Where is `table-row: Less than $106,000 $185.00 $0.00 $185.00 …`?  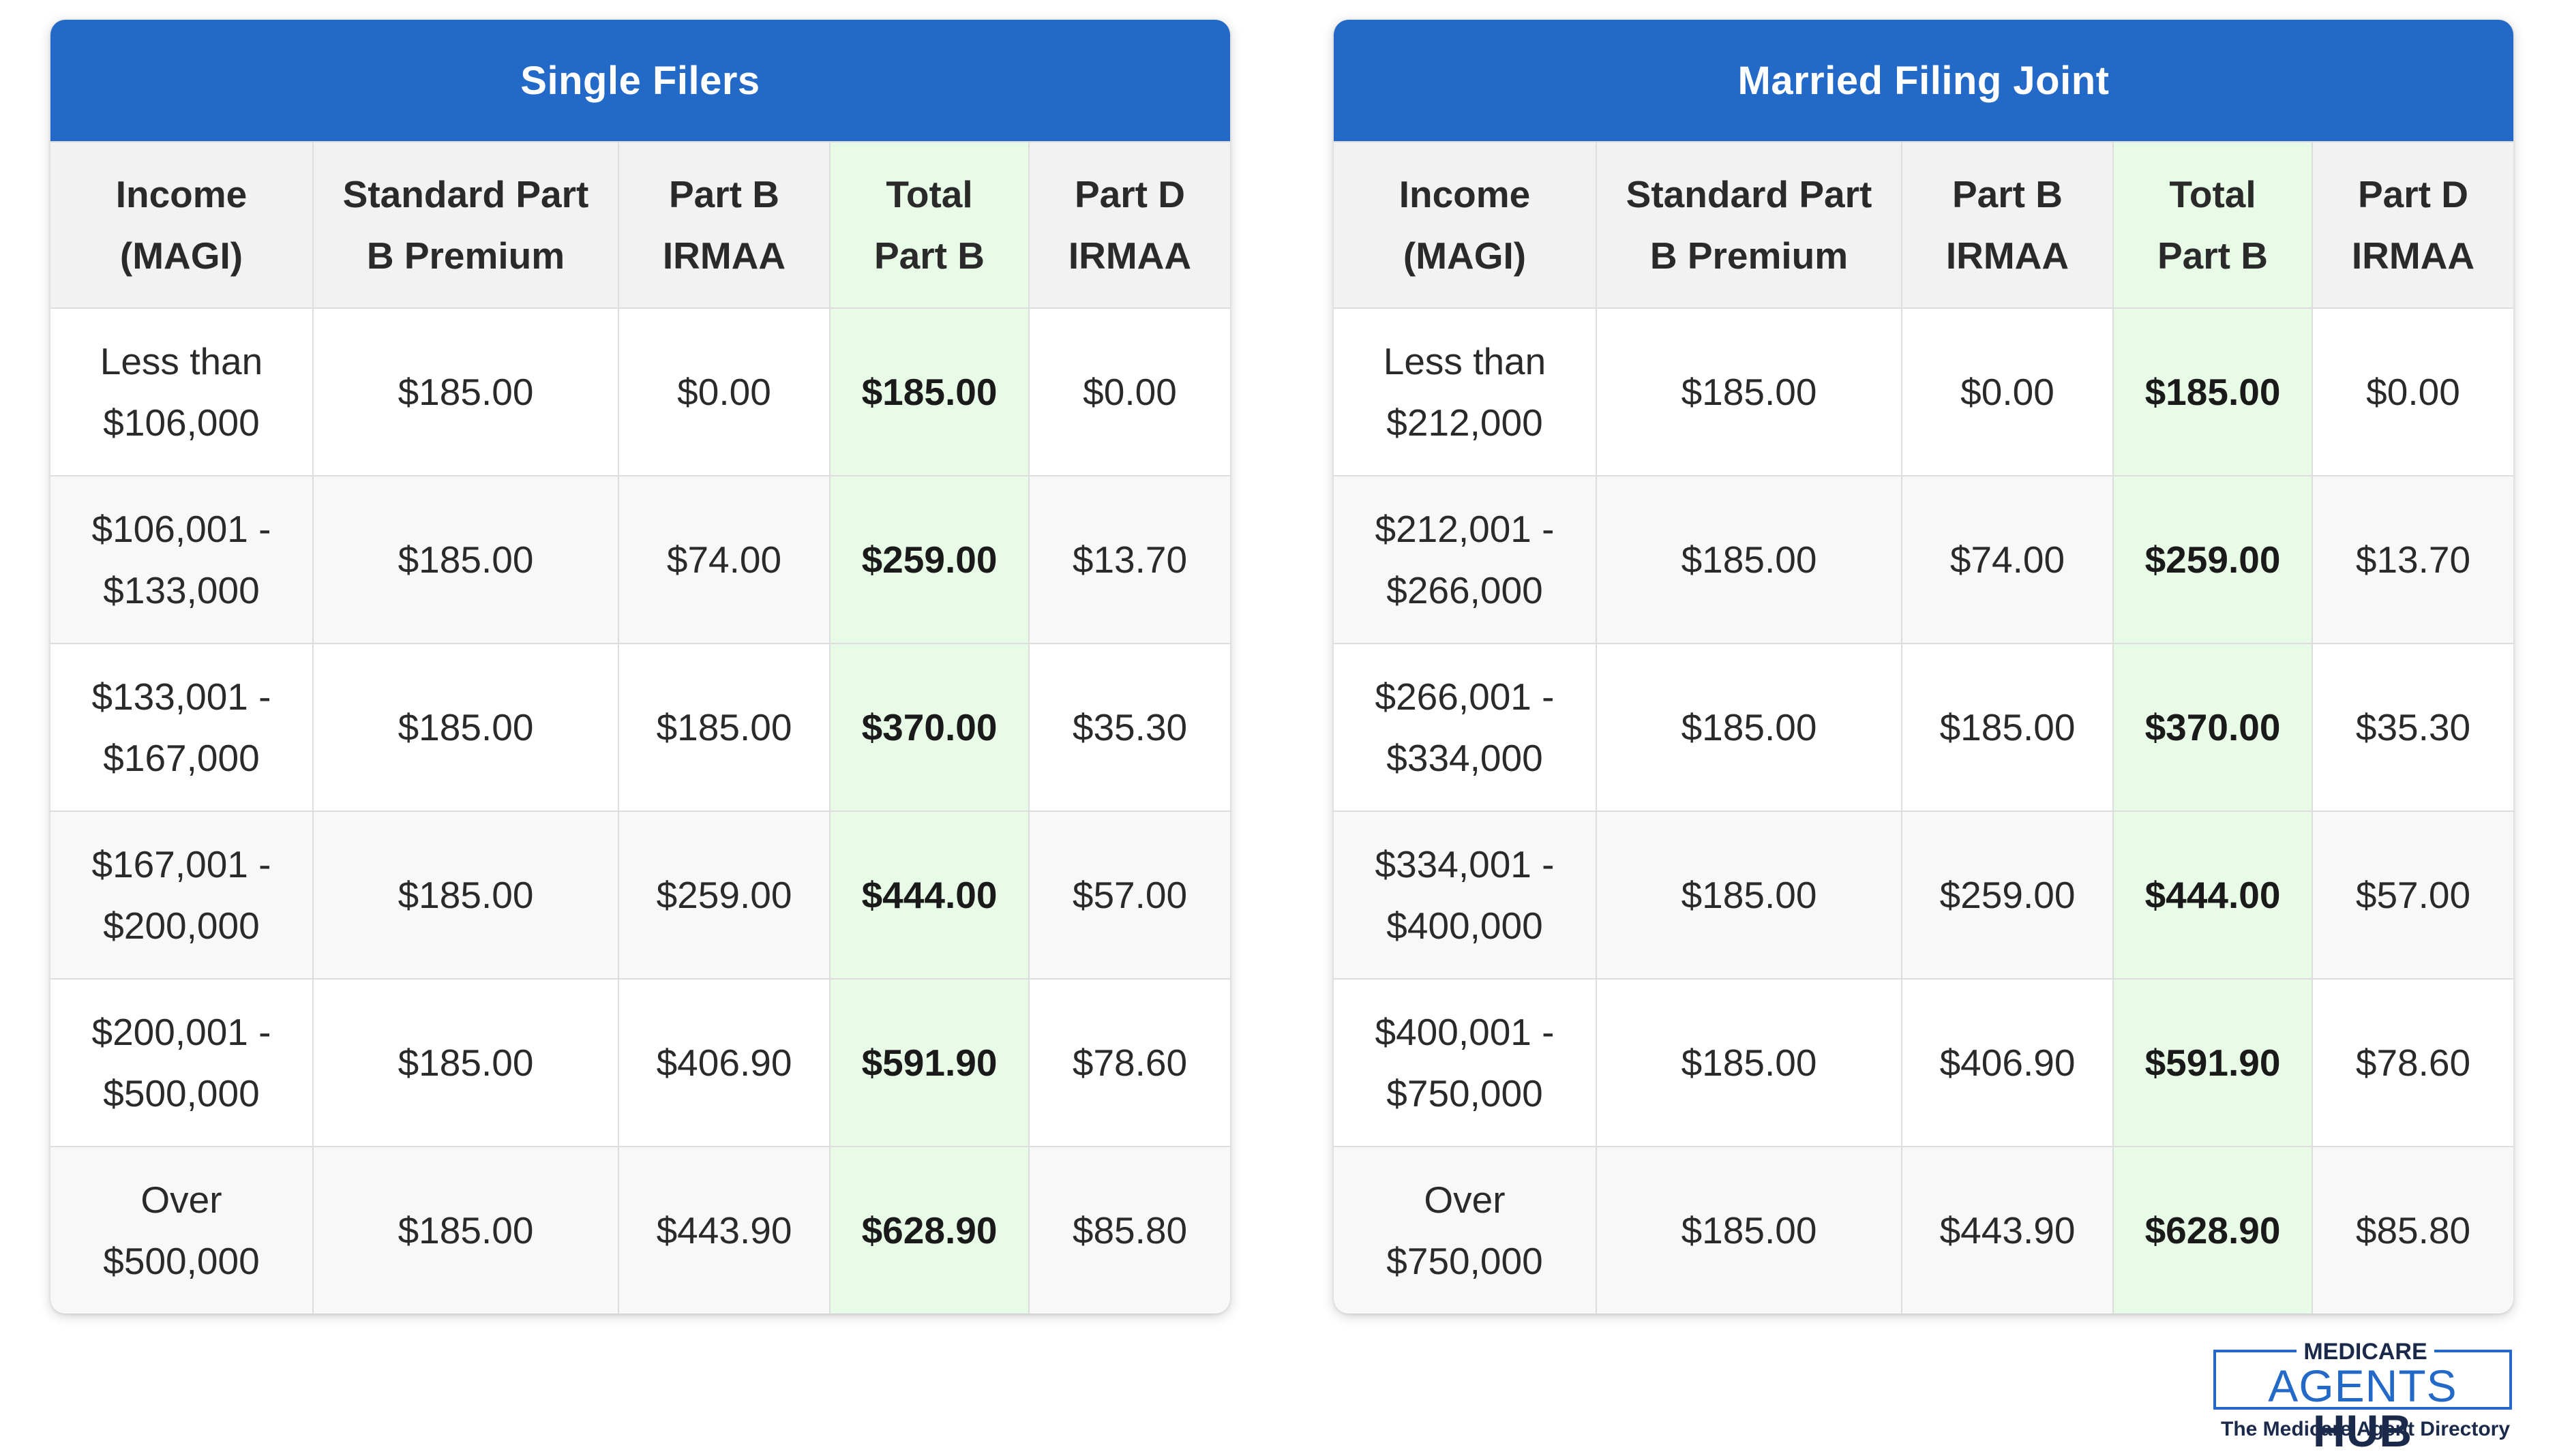
table-row: Less than $106,000 $185.00 $0.00 $185.00 … is located at coordinates (640, 391).